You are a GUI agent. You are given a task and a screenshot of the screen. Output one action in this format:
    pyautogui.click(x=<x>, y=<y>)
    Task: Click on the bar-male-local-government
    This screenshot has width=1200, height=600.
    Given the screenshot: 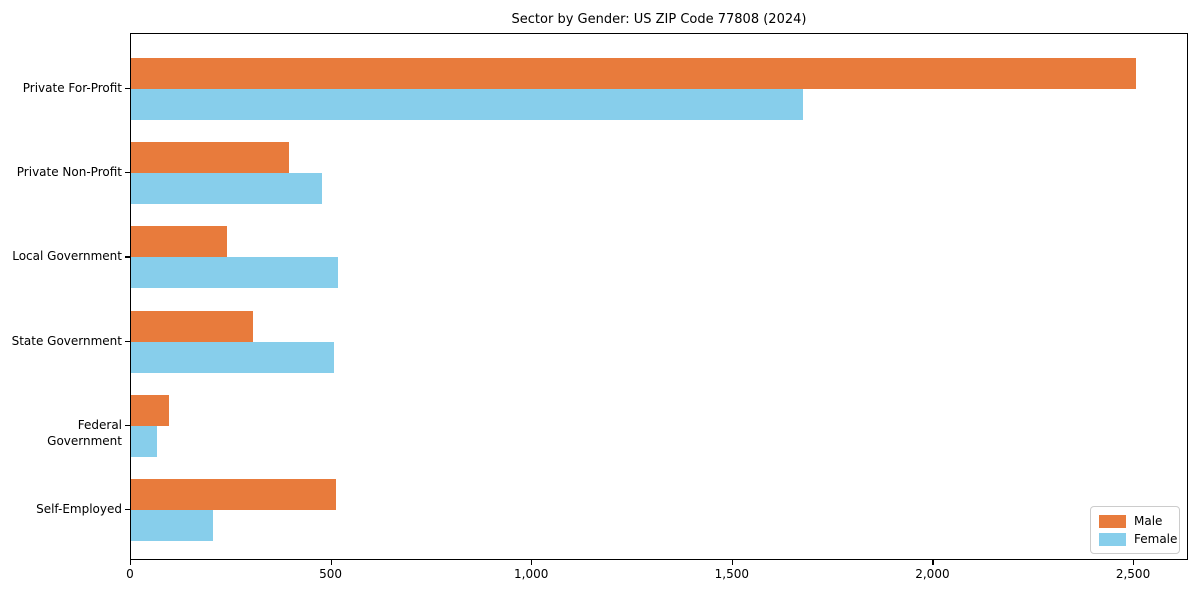 What is the action you would take?
    pyautogui.click(x=179, y=242)
    